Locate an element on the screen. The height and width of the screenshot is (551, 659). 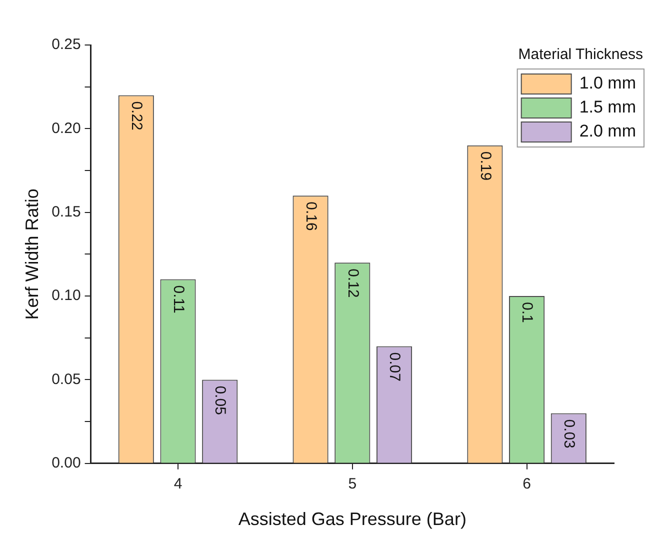
data-label: 0.07 is located at coordinates (395, 367).